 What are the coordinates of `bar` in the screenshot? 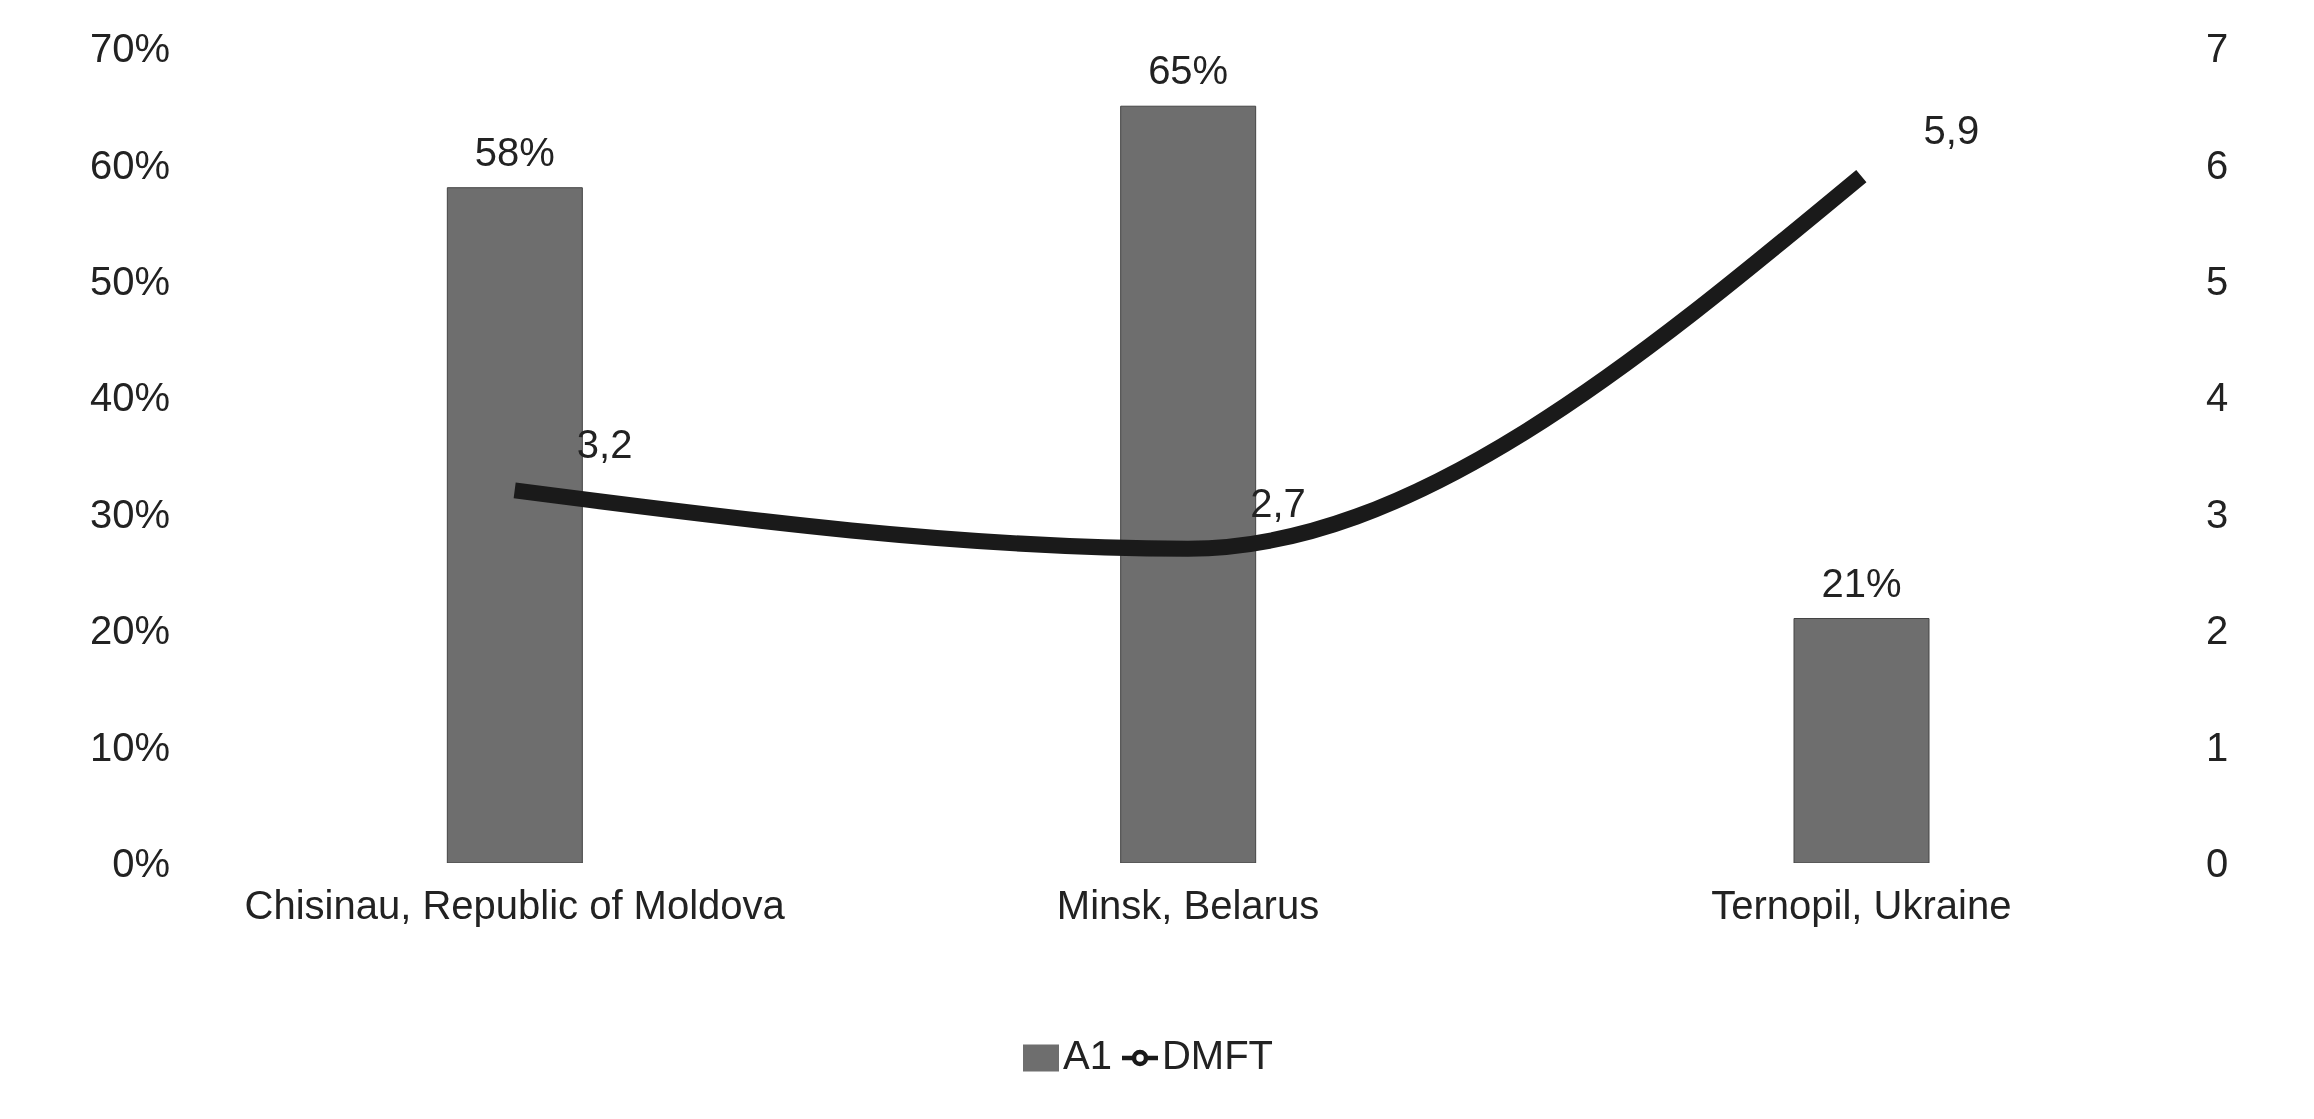 It's located at (1861, 740).